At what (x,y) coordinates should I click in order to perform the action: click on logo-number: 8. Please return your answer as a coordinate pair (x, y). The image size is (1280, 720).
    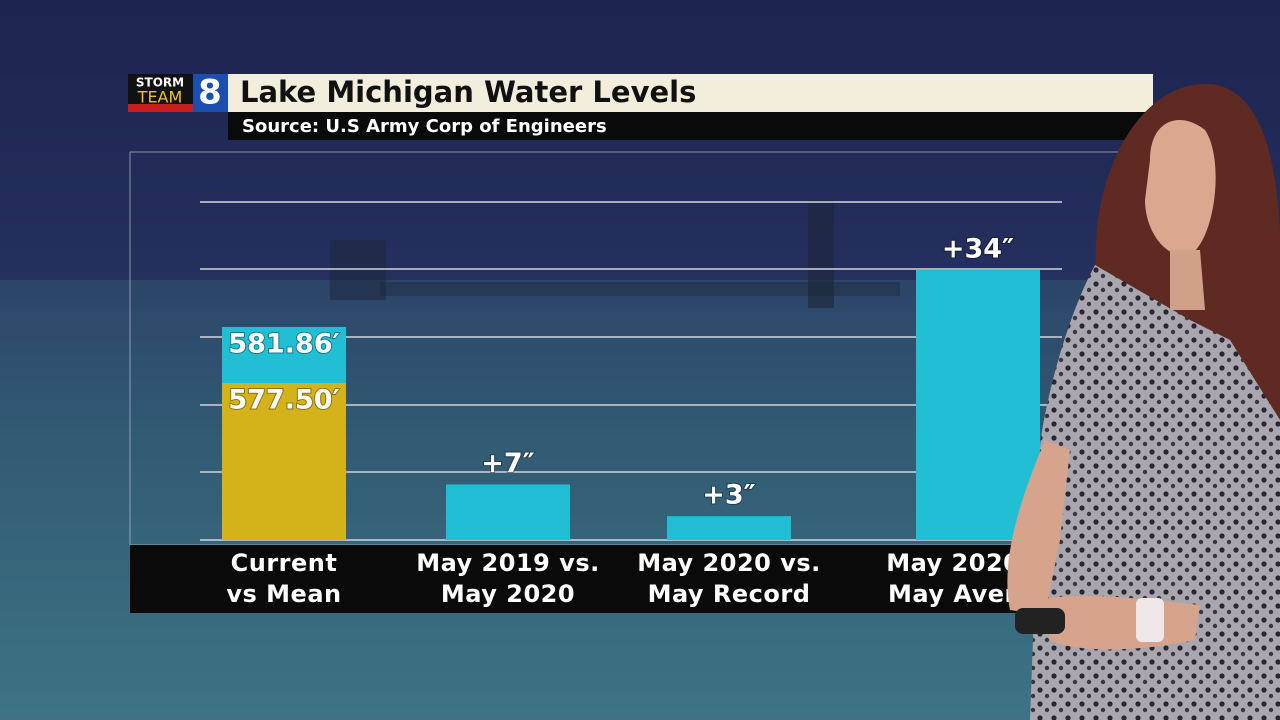
    Looking at the image, I should click on (210, 93).